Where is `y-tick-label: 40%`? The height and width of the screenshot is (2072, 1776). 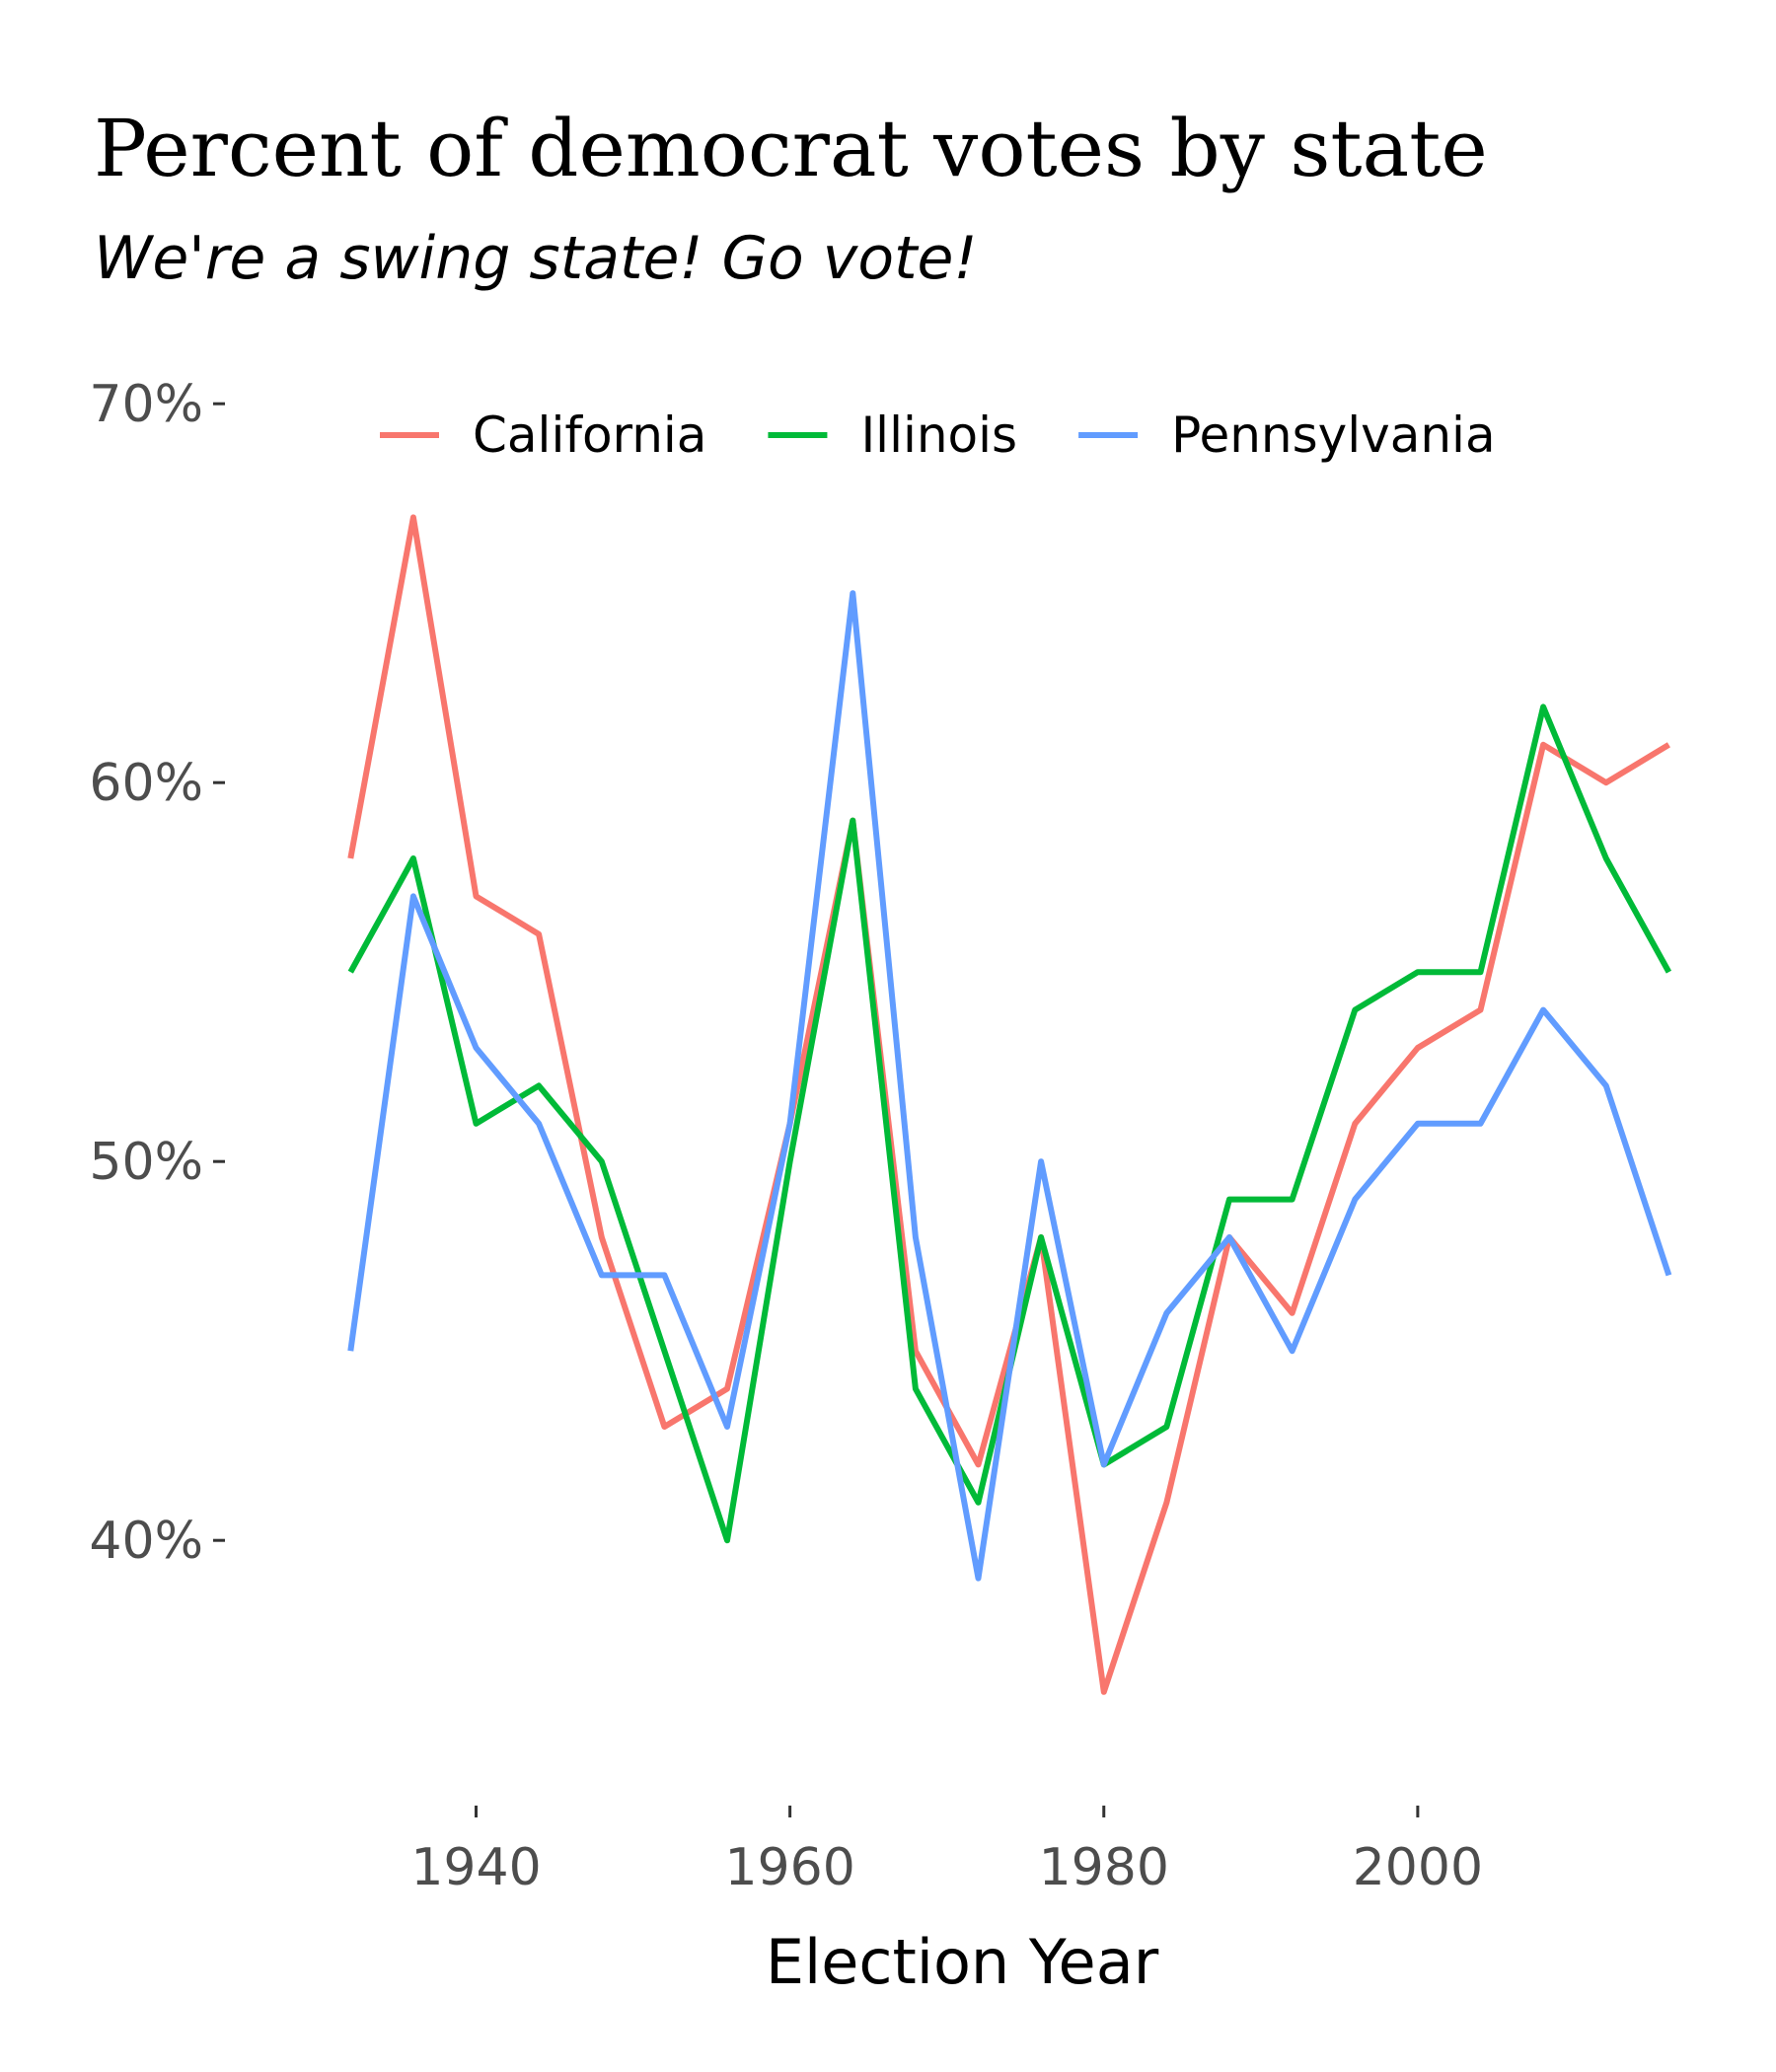
y-tick-label: 40% is located at coordinates (146, 1542).